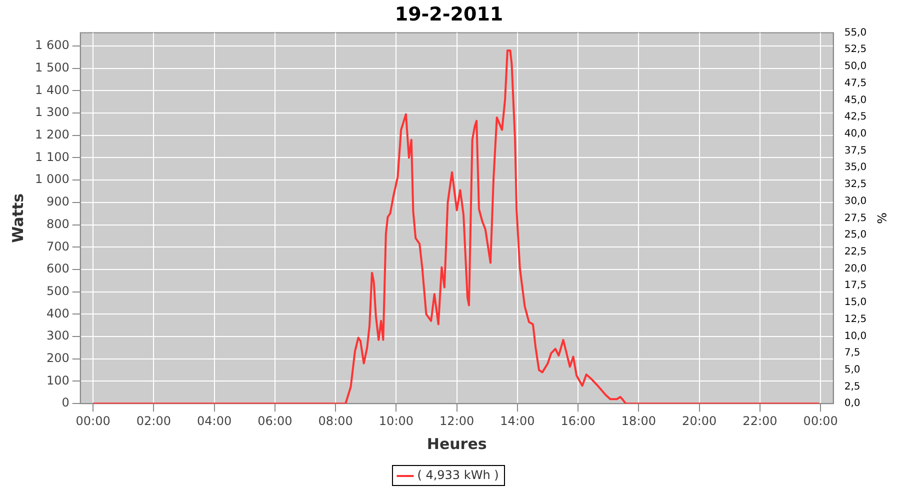 This screenshot has width=900, height=500. Describe the element at coordinates (52, 135) in the screenshot. I see `y-tick-label: 1 200` at that location.